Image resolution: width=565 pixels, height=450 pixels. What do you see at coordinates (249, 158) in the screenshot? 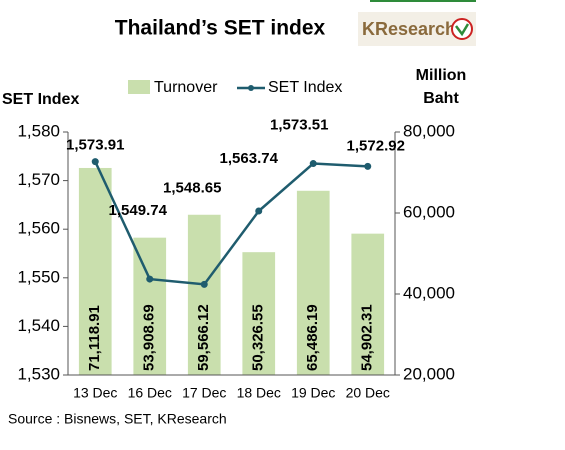
I see `line-value-label: 1,563.74` at bounding box center [249, 158].